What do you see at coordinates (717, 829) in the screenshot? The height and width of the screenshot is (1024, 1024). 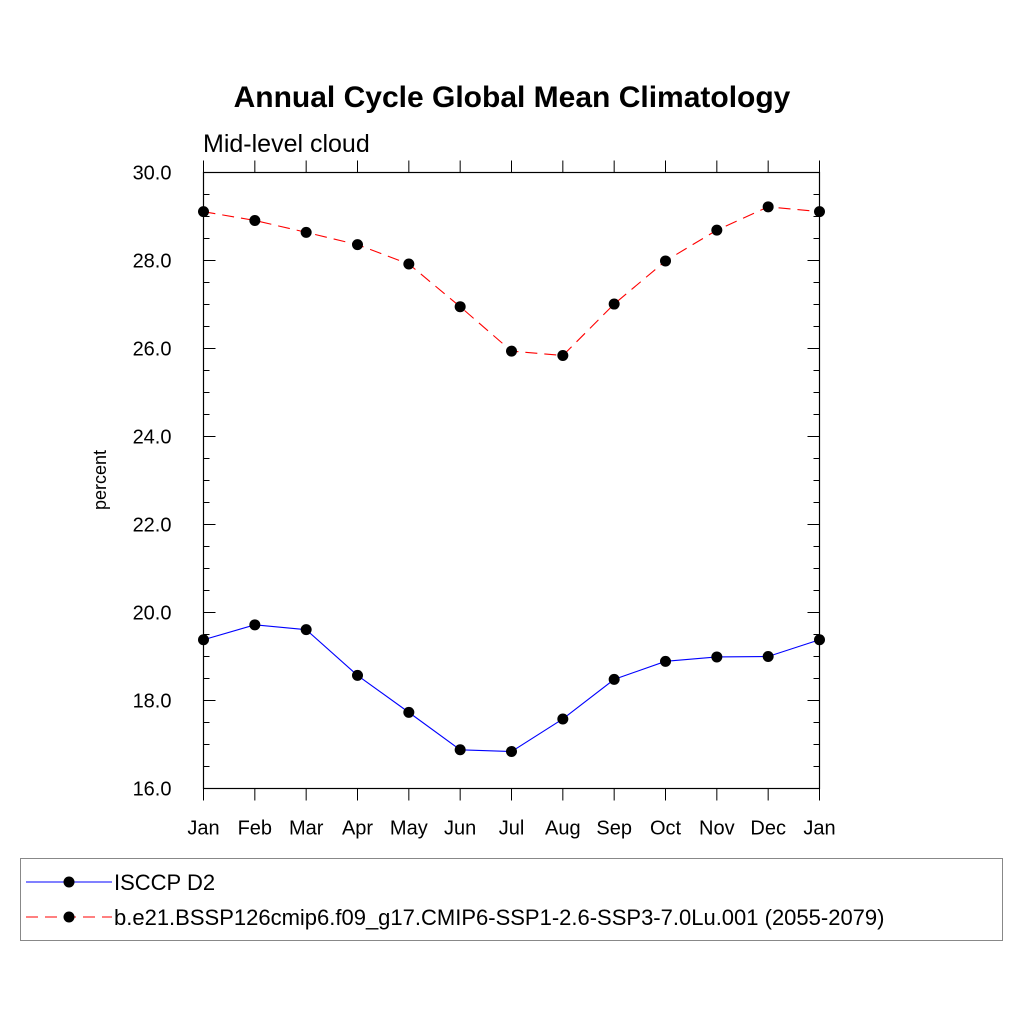 I see `x-tick-label: Nov` at bounding box center [717, 829].